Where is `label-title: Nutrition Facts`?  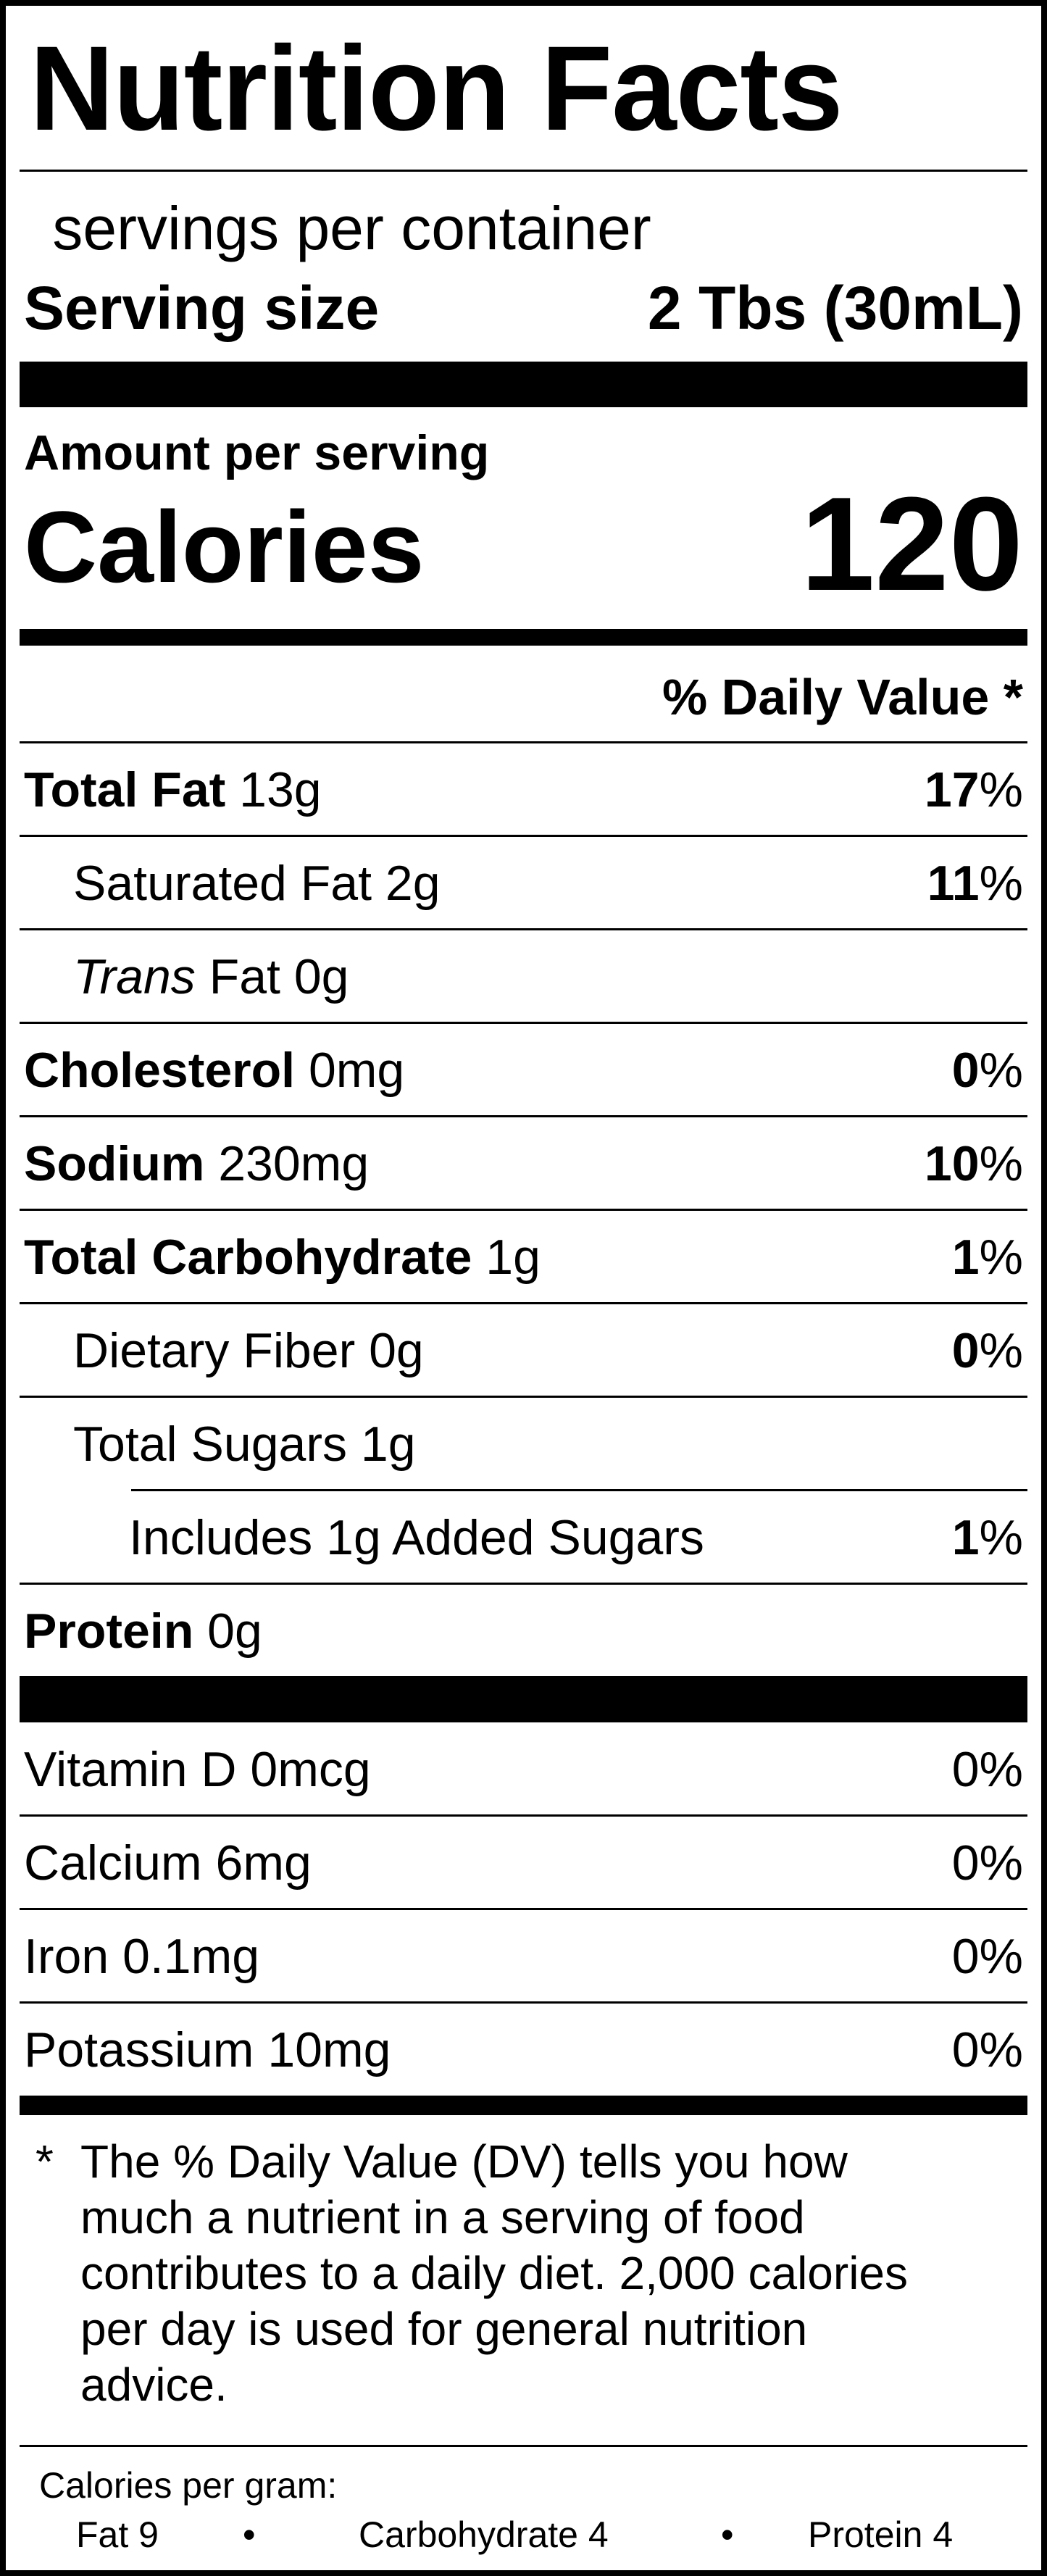 label-title: Nutrition Facts is located at coordinates (436, 89).